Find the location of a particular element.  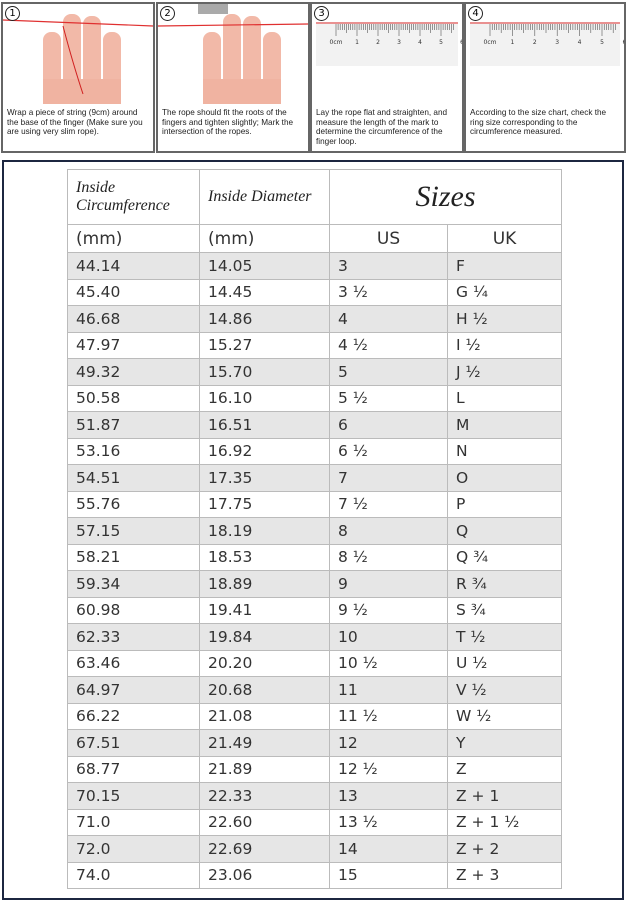

size-cell: M is located at coordinates (504, 425).